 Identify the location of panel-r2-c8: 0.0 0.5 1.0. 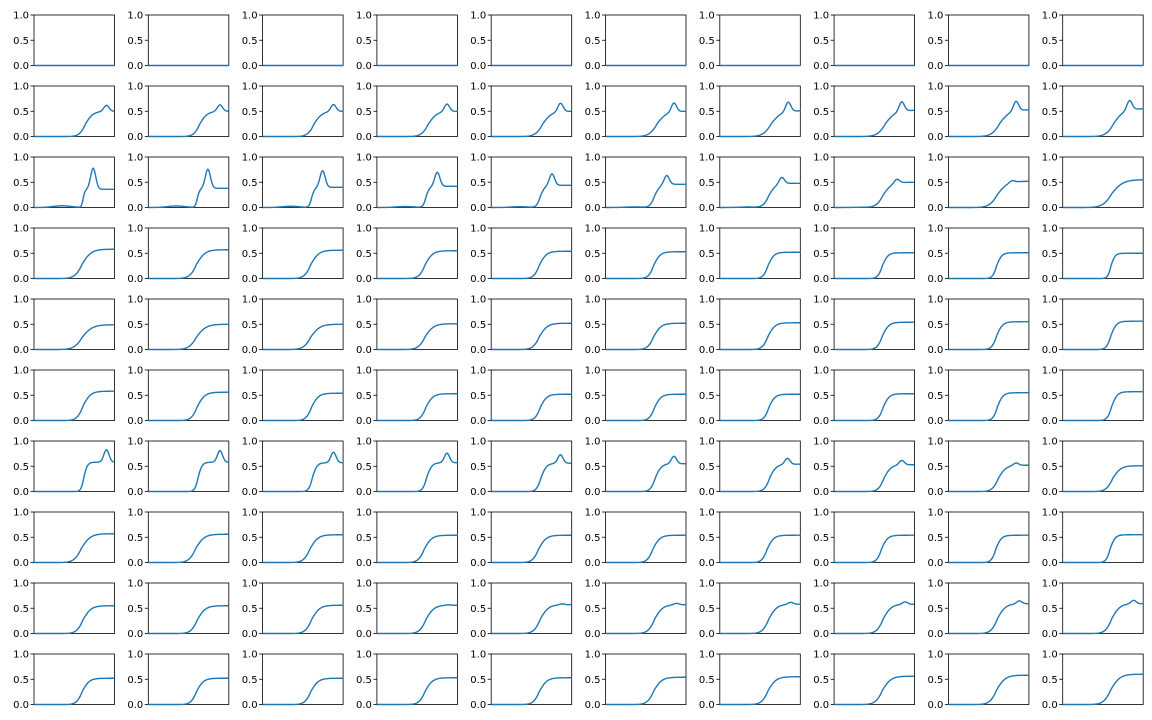
(864, 112).